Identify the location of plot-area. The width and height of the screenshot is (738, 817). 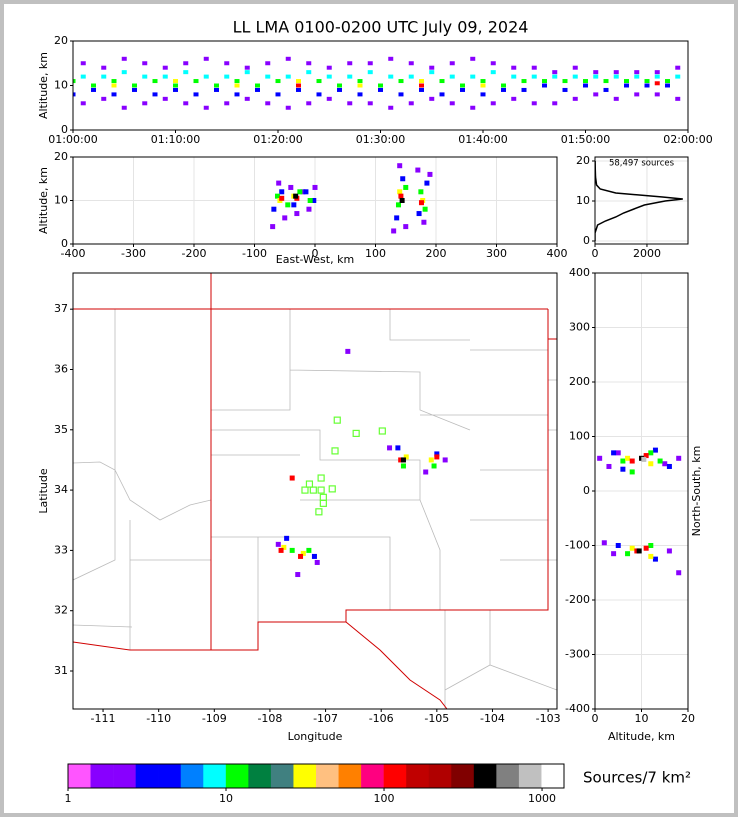
(641, 491).